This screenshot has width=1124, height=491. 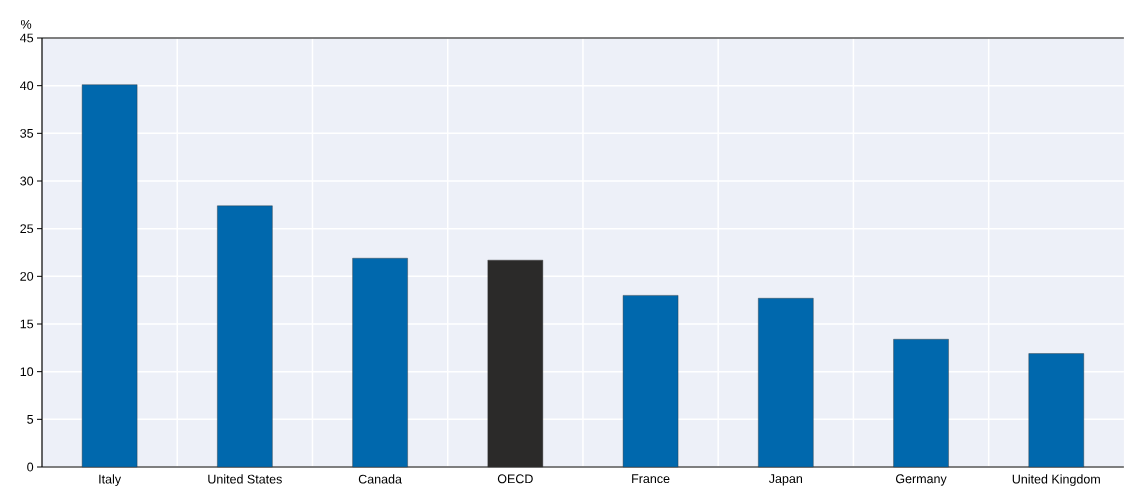 What do you see at coordinates (30, 419) in the screenshot?
I see `y-tick-label: 5` at bounding box center [30, 419].